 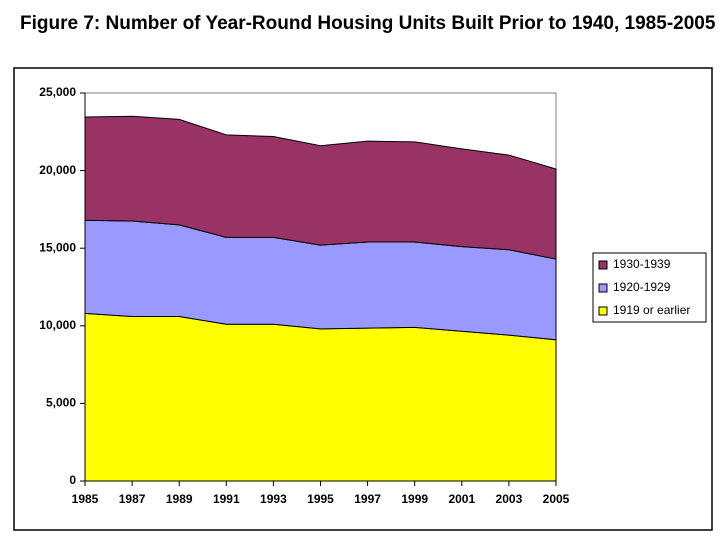 I want to click on legend-box, so click(x=649, y=287).